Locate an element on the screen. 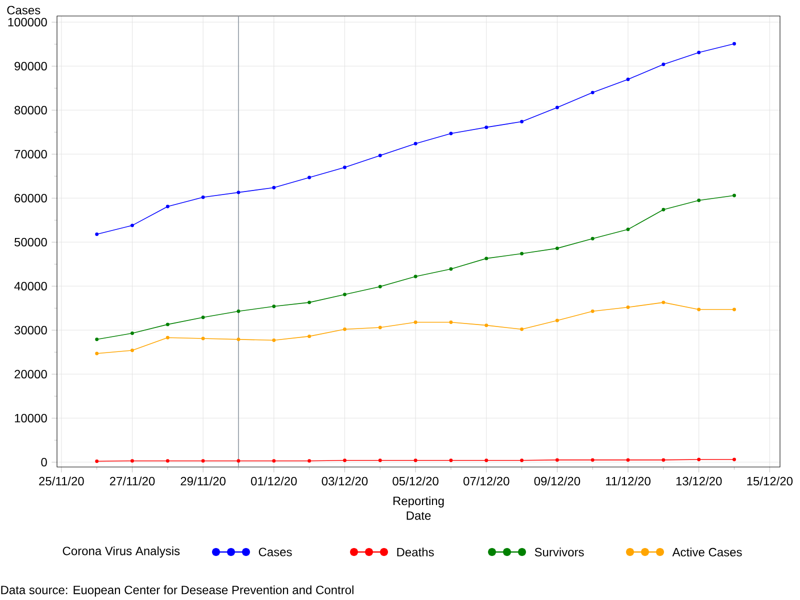 Image resolution: width=800 pixels, height=600 pixels. x-tick-label: 03/12/20 is located at coordinates (345, 481).